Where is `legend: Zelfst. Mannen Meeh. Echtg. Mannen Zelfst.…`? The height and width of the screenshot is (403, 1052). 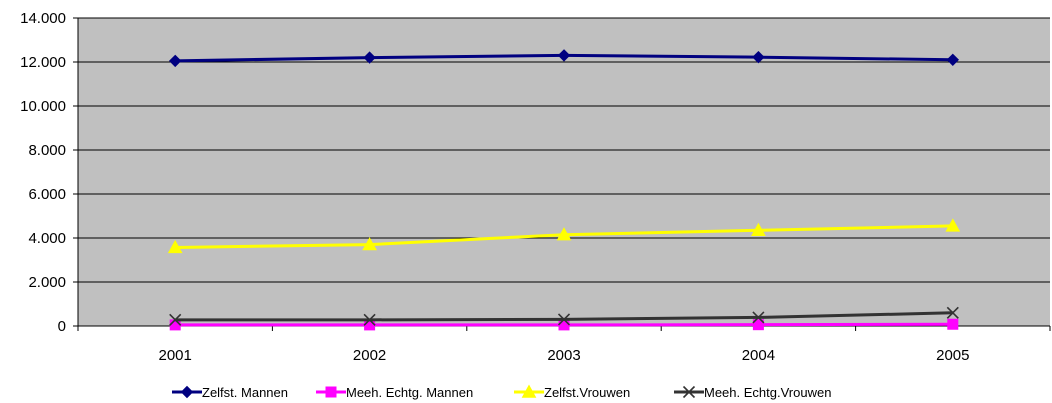
legend: Zelfst. Mannen Meeh. Echtg. Mannen Zelfst.… is located at coordinates (501, 392).